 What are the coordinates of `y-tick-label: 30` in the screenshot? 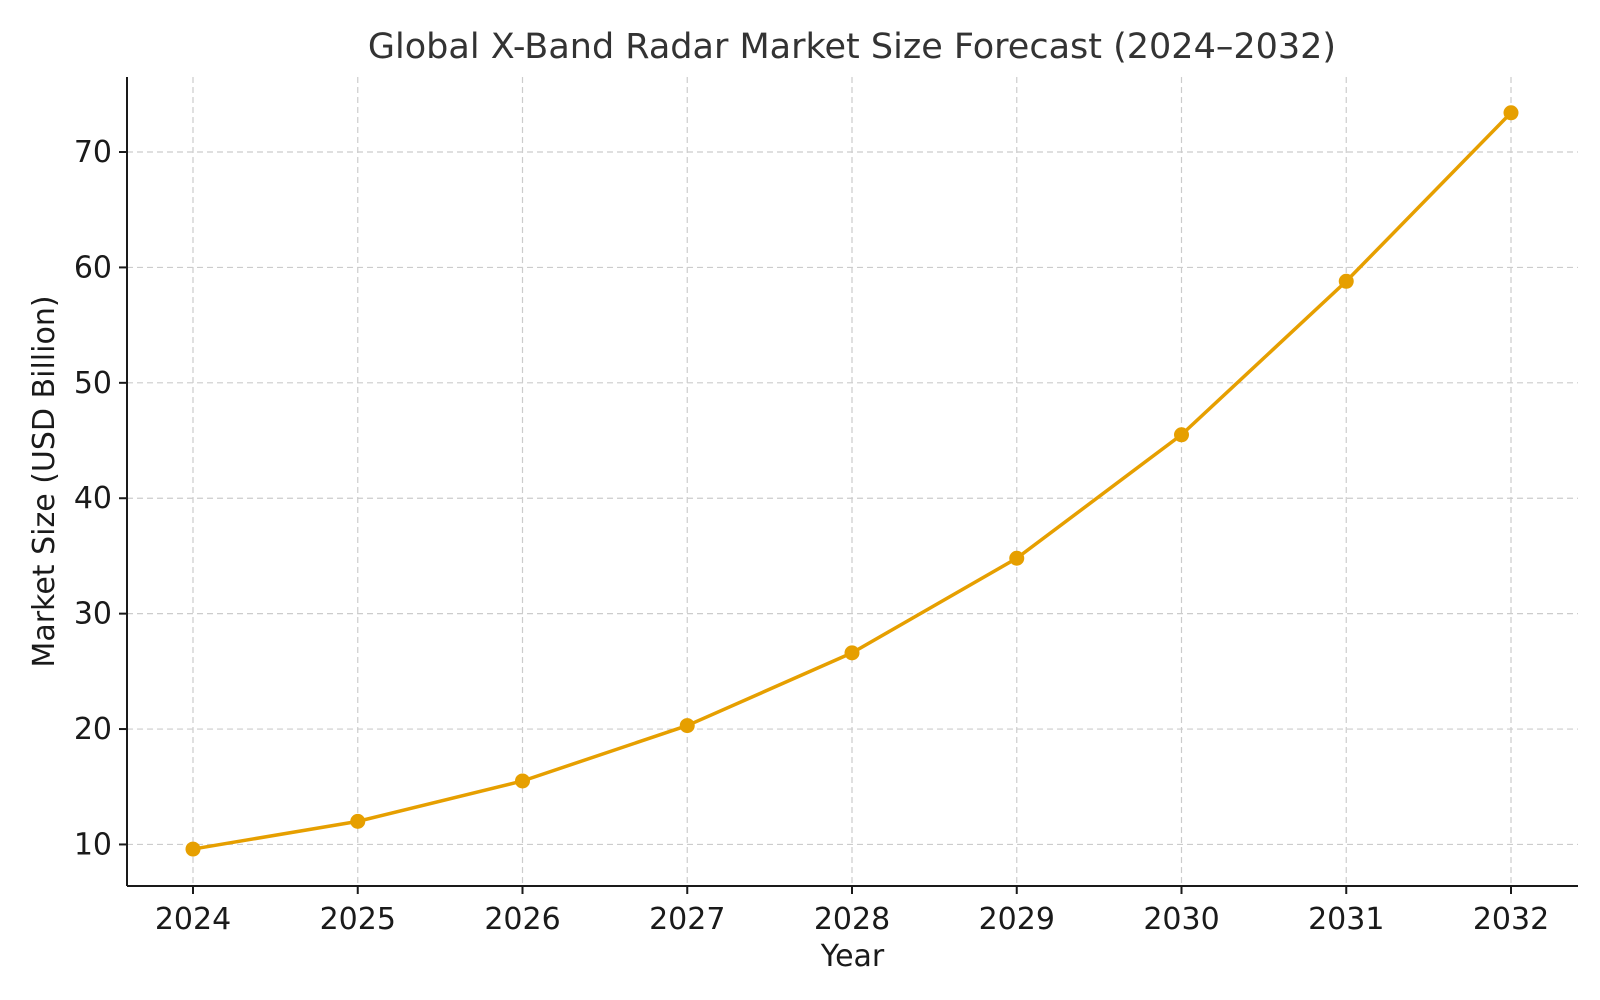 It's located at (93, 614).